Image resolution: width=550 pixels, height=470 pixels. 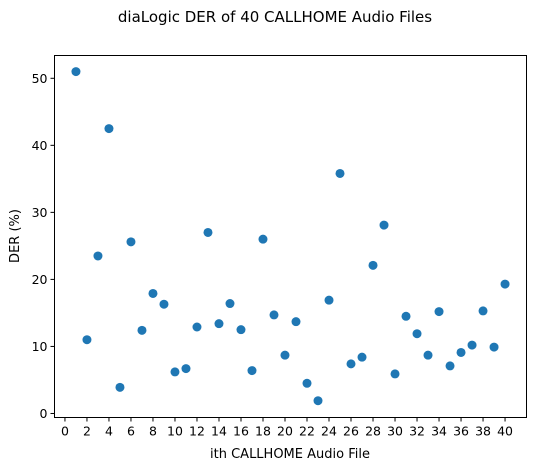 What do you see at coordinates (109, 431) in the screenshot?
I see `x-tick-label: 4` at bounding box center [109, 431].